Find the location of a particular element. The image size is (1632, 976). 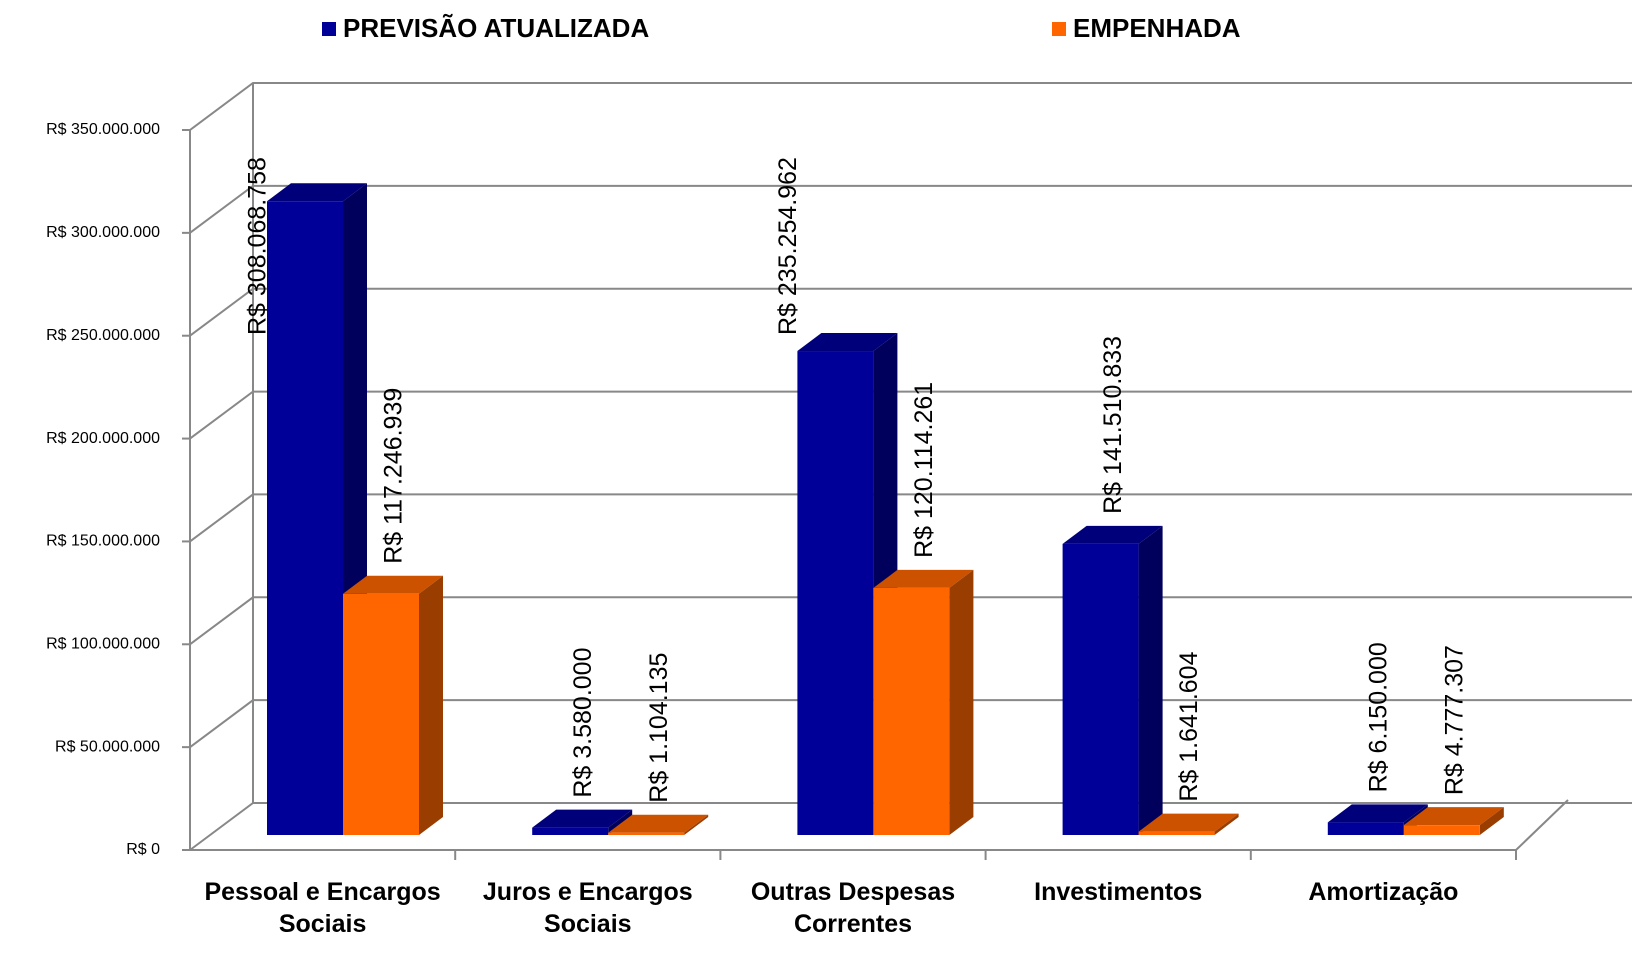

value-label: R$ 308.068.758 is located at coordinates (258, 246).